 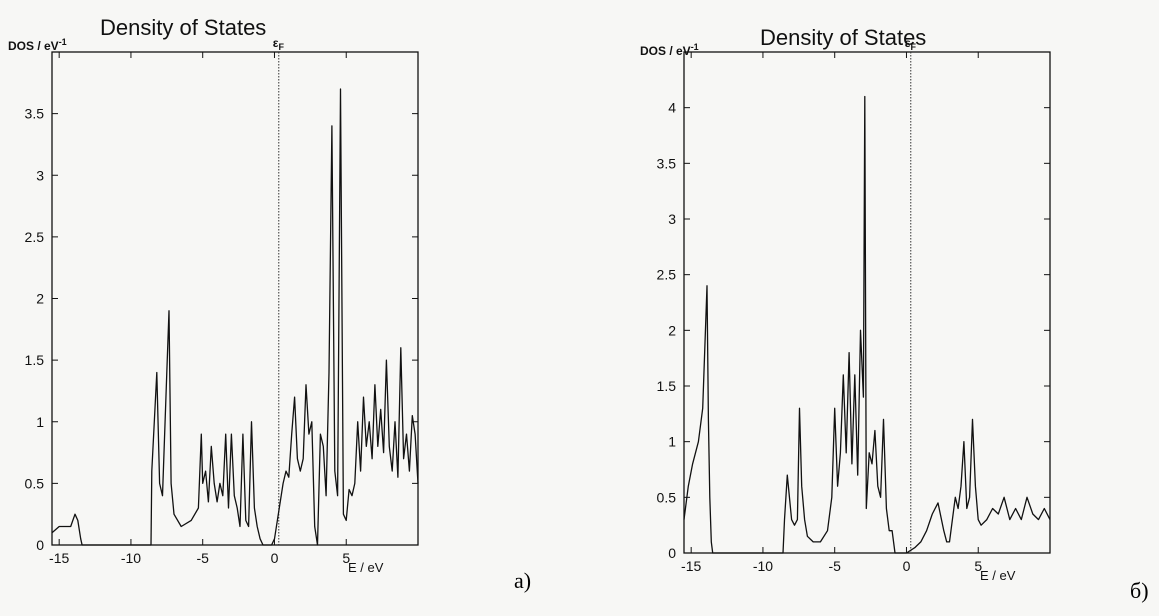 I want to click on panel-letter-a: a), so click(x=523, y=580).